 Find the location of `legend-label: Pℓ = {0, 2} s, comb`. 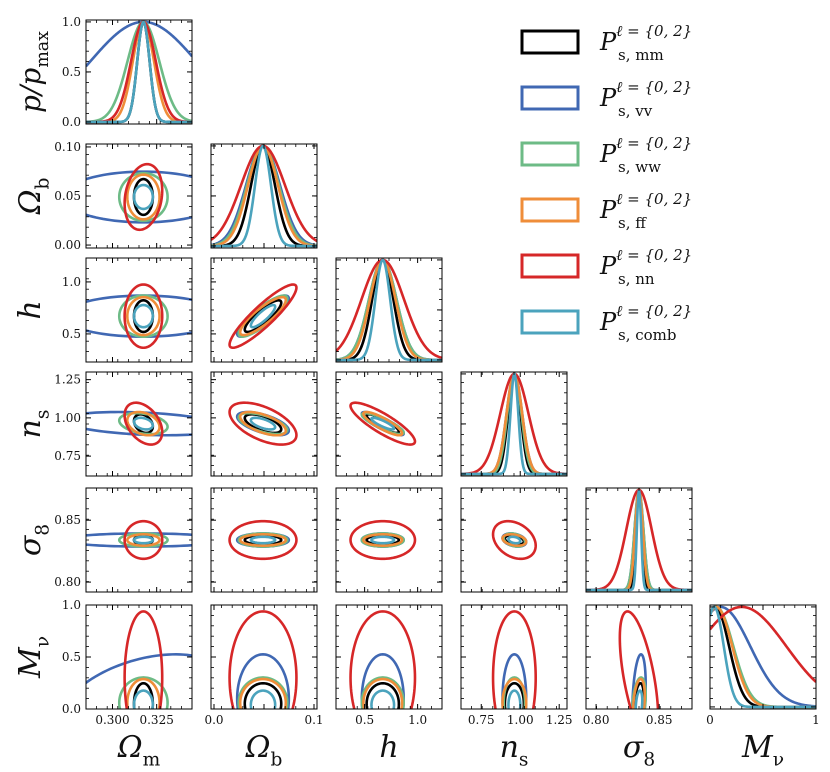

legend-label: Pℓ = {0, 2} s, comb is located at coordinates (645, 323).